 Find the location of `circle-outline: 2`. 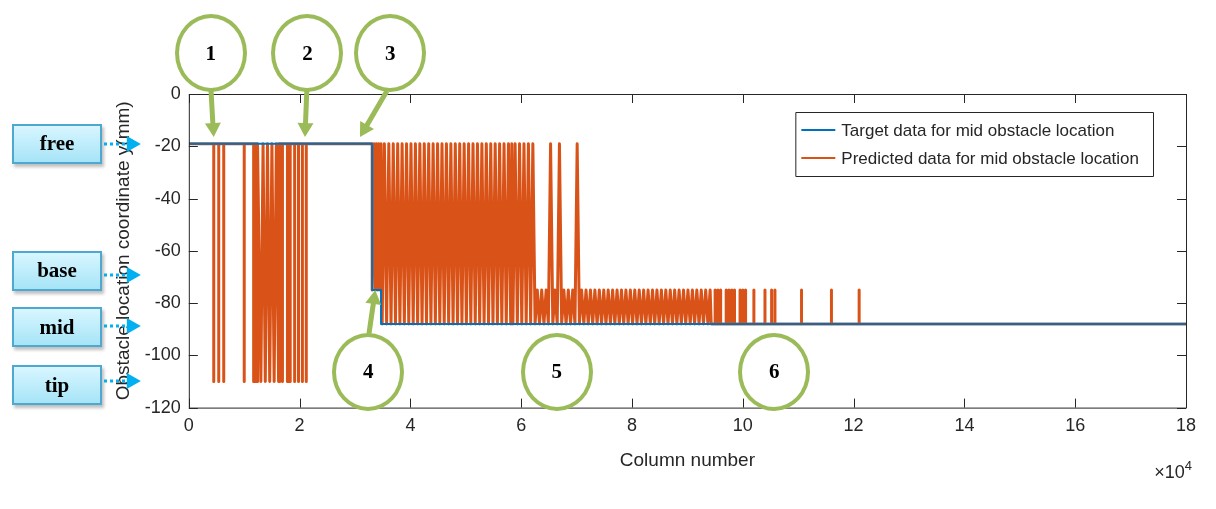

circle-outline: 2 is located at coordinates (307, 53).